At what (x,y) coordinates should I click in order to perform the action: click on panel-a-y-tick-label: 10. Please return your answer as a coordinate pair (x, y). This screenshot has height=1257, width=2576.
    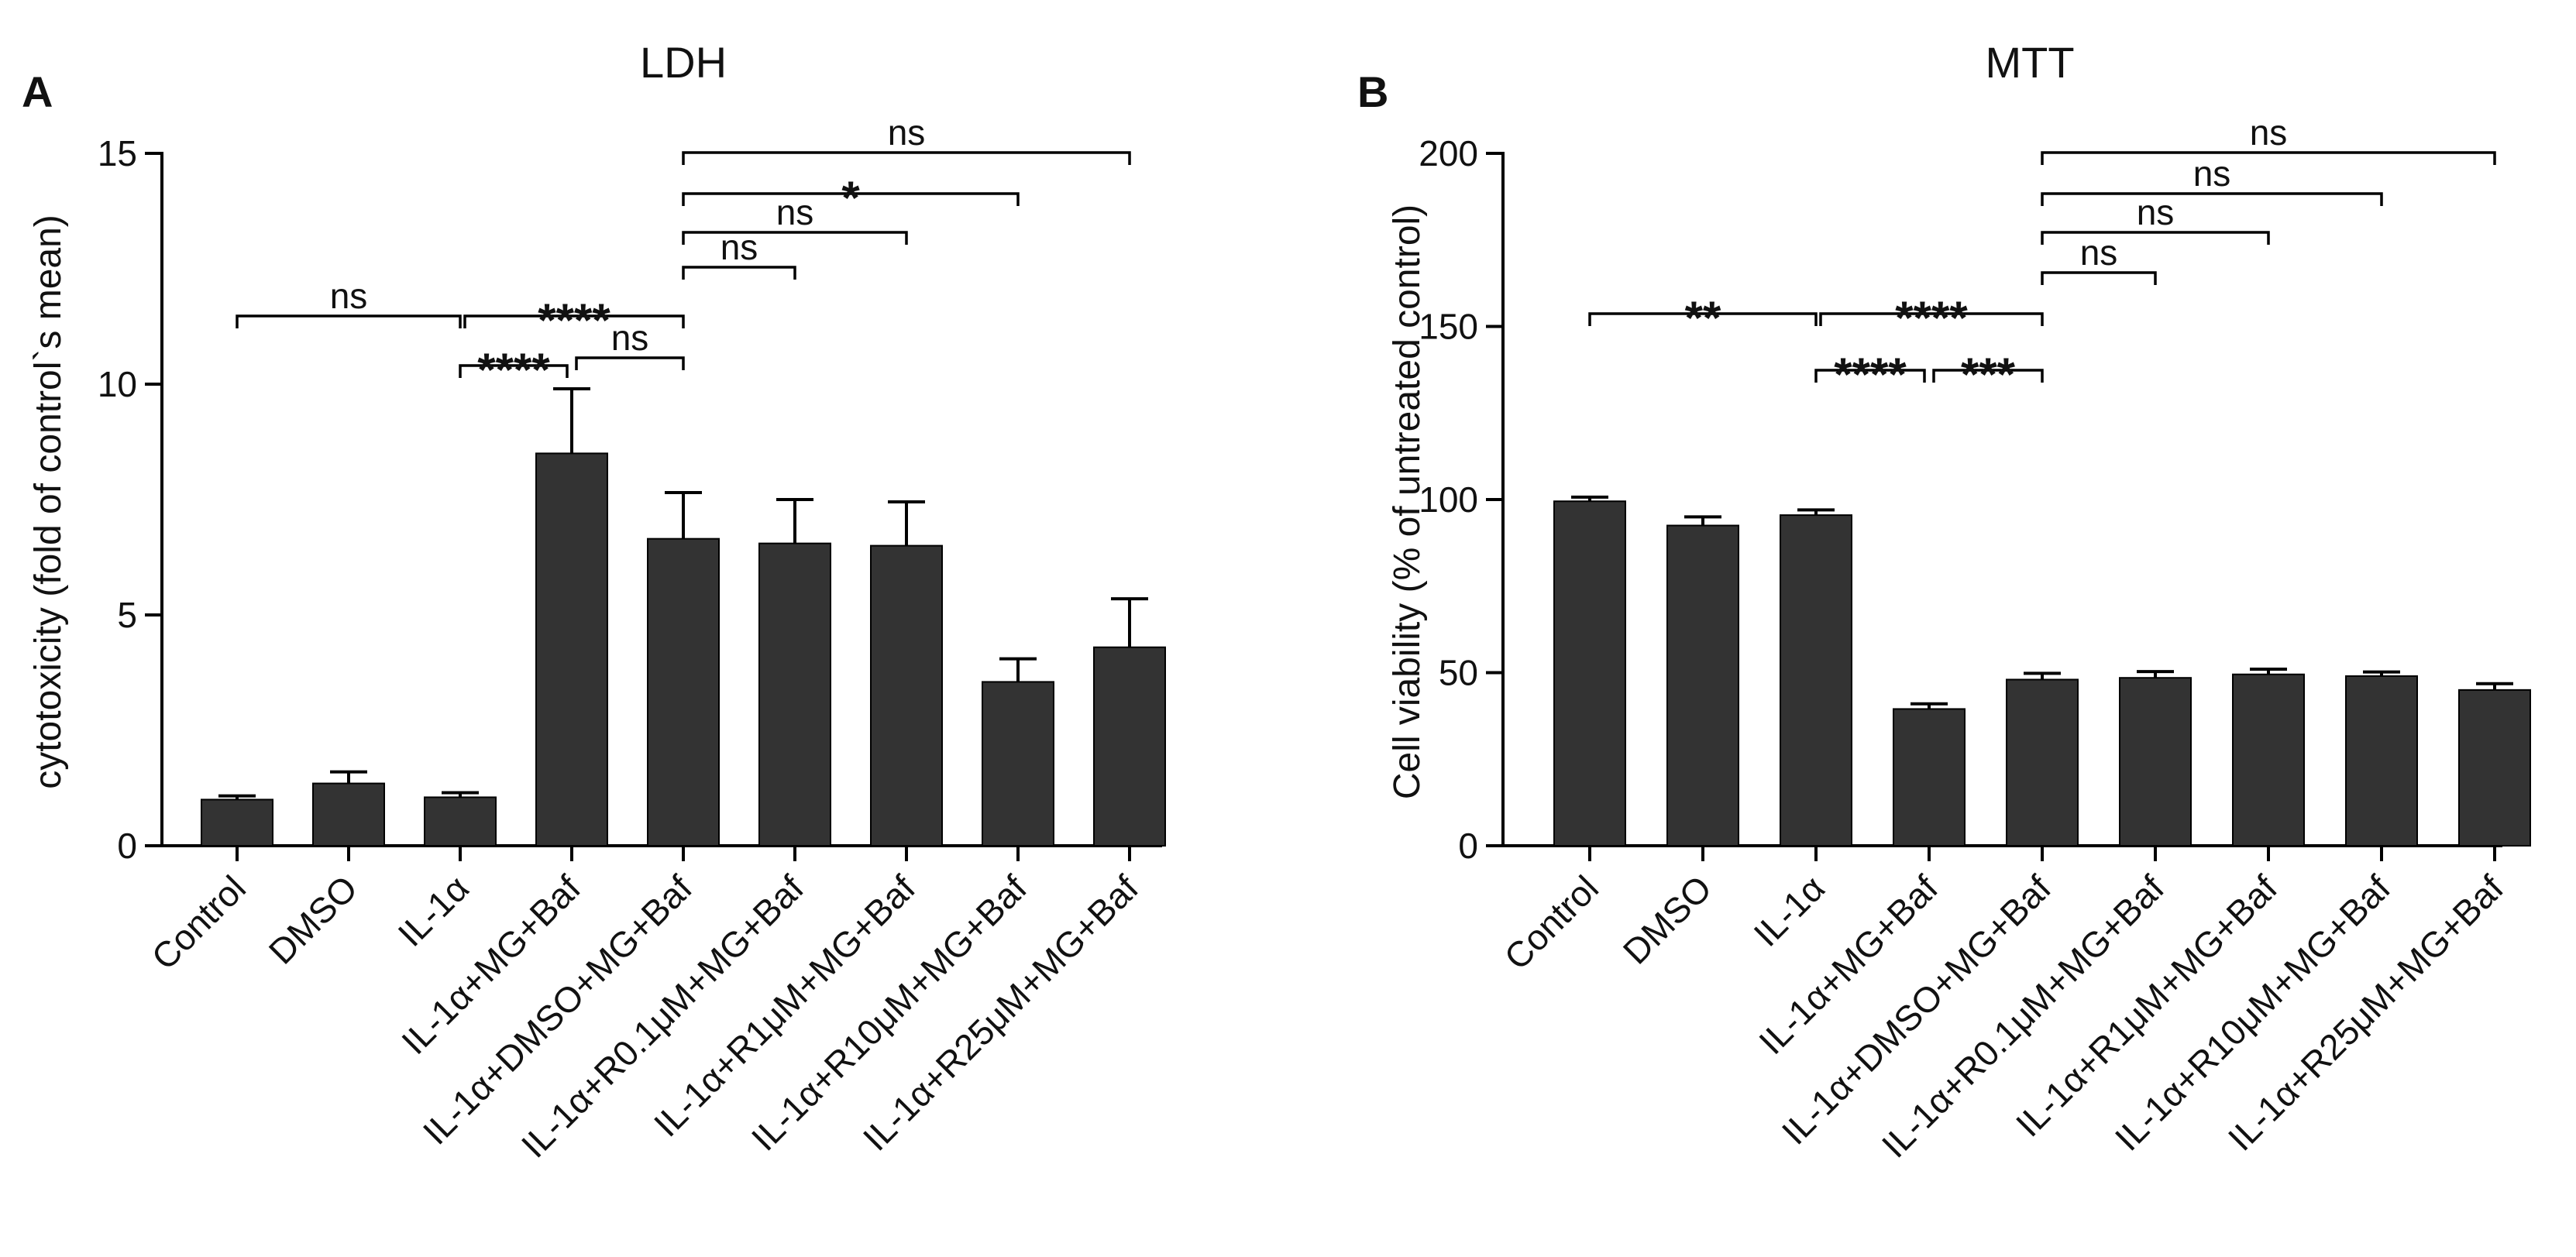
    Looking at the image, I should click on (117, 384).